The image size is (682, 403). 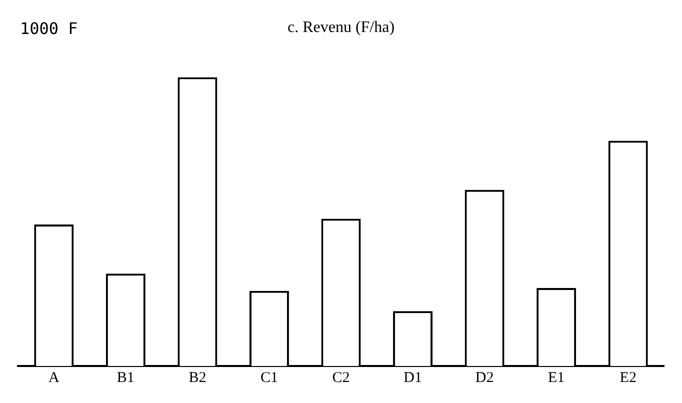 I want to click on x-tick-label: B1, so click(x=125, y=378).